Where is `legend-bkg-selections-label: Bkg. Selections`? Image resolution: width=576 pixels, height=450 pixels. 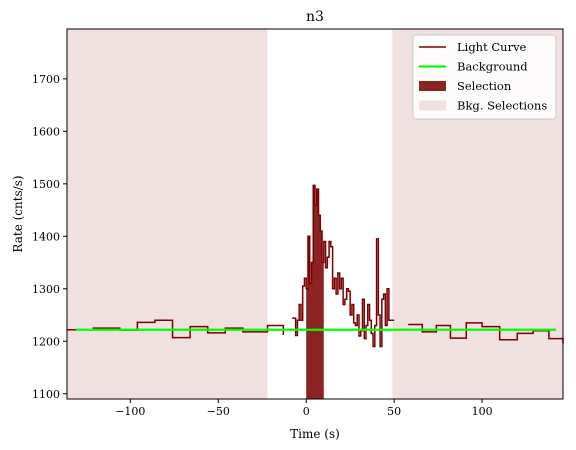 legend-bkg-selections-label: Bkg. Selections is located at coordinates (502, 106).